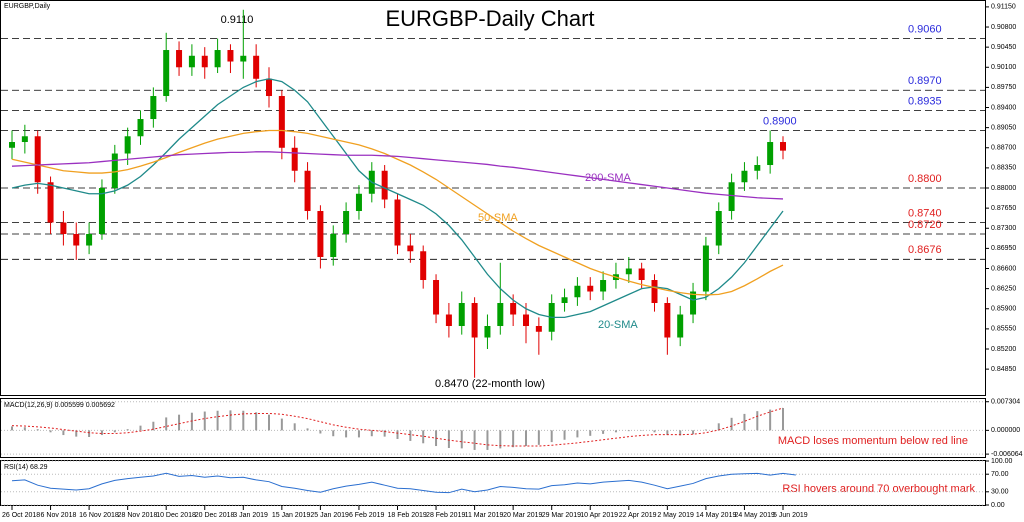 This screenshot has height=522, width=1024. What do you see at coordinates (498, 218) in the screenshot?
I see `series-label: 50-SMA` at bounding box center [498, 218].